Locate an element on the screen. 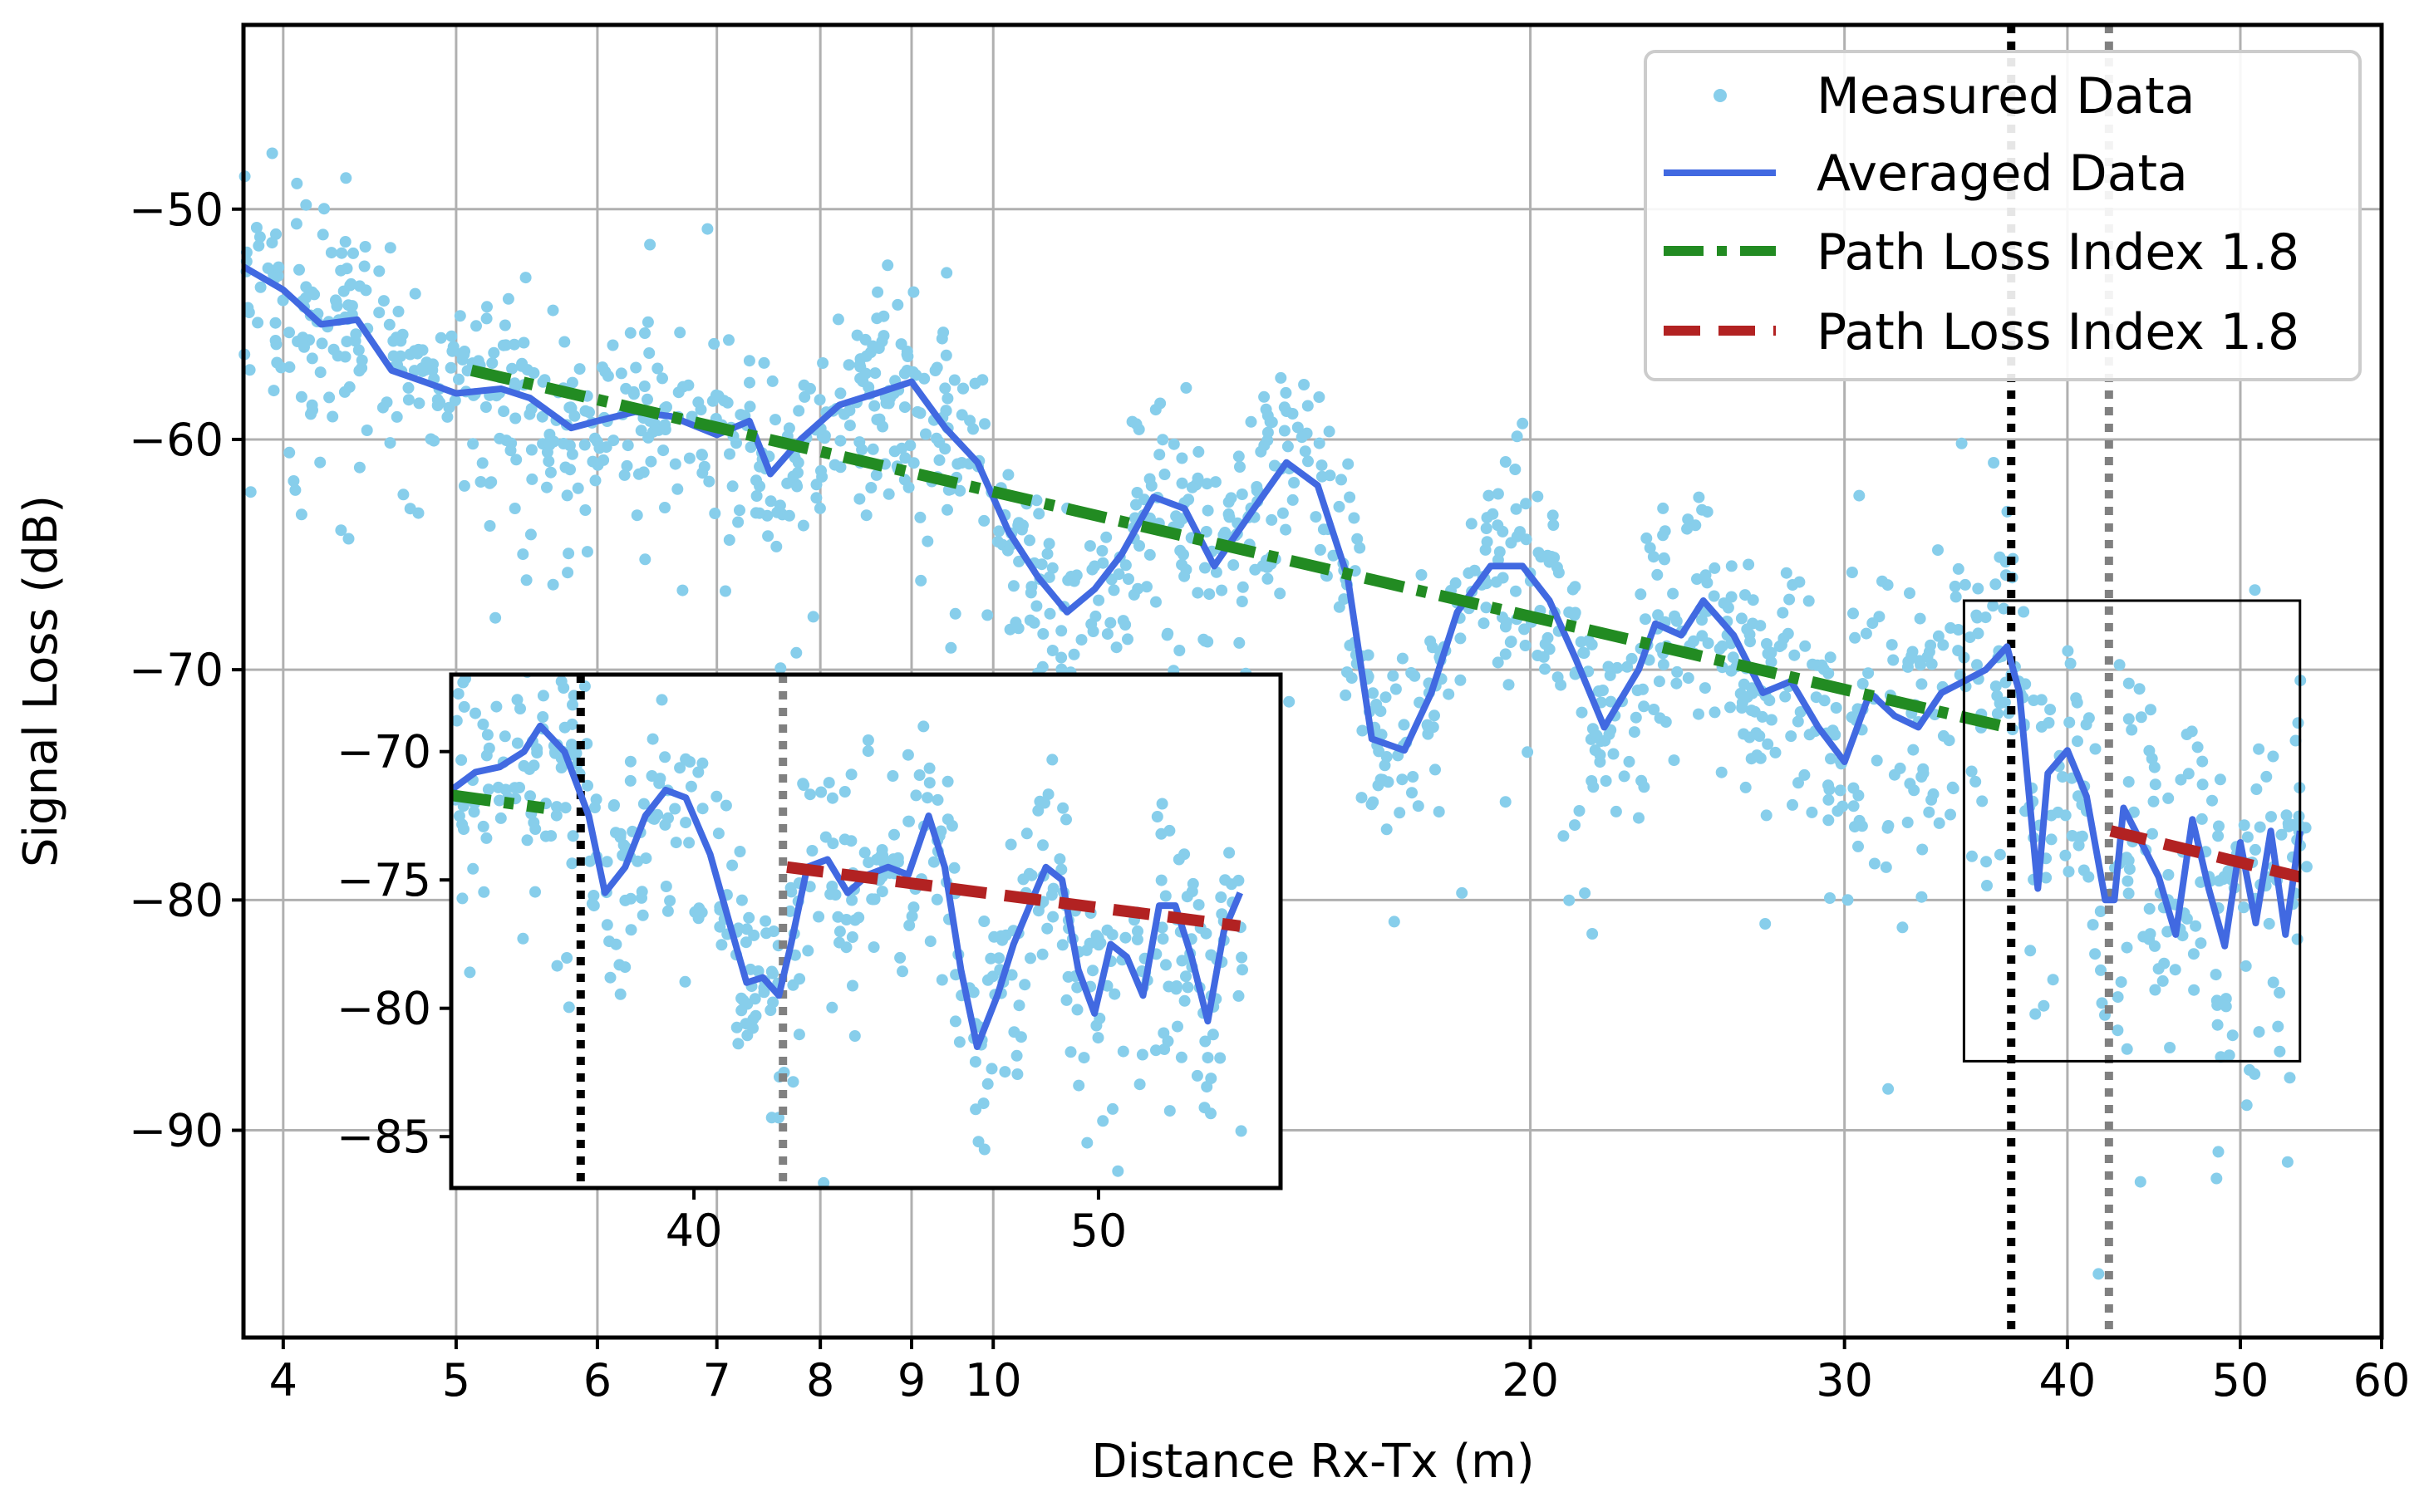 The width and height of the screenshot is (2424, 1512). x-tick-label: 7 is located at coordinates (716, 1380).